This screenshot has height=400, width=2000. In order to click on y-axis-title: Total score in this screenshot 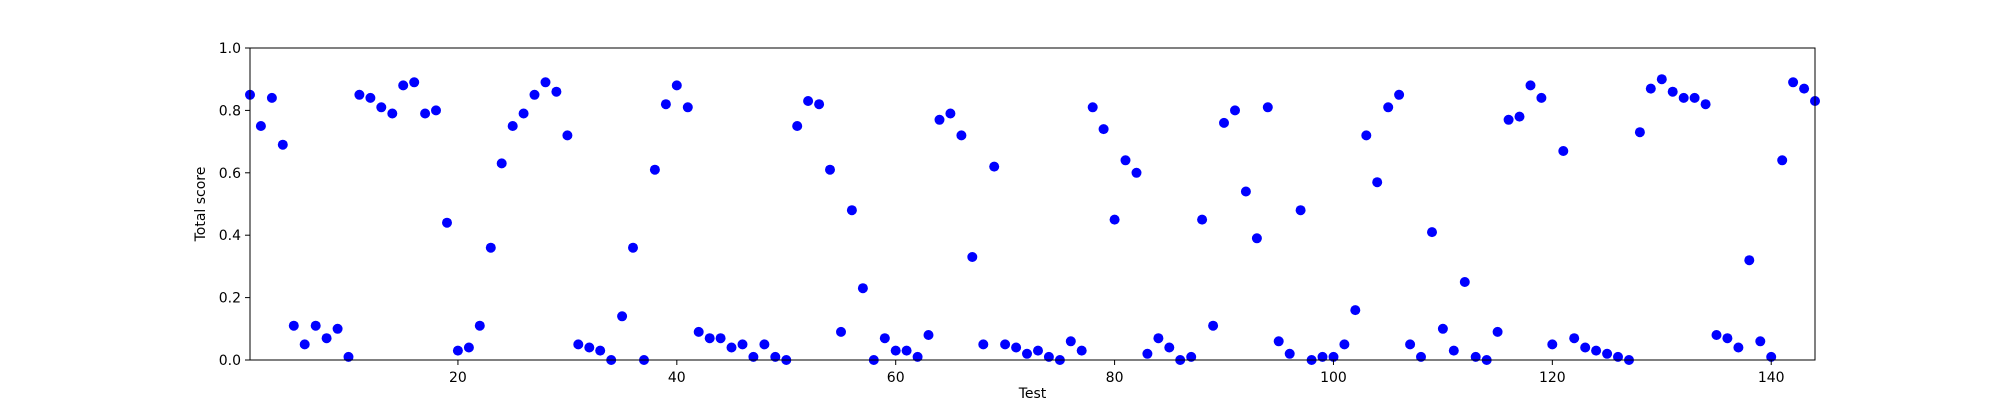, I will do `click(201, 205)`.